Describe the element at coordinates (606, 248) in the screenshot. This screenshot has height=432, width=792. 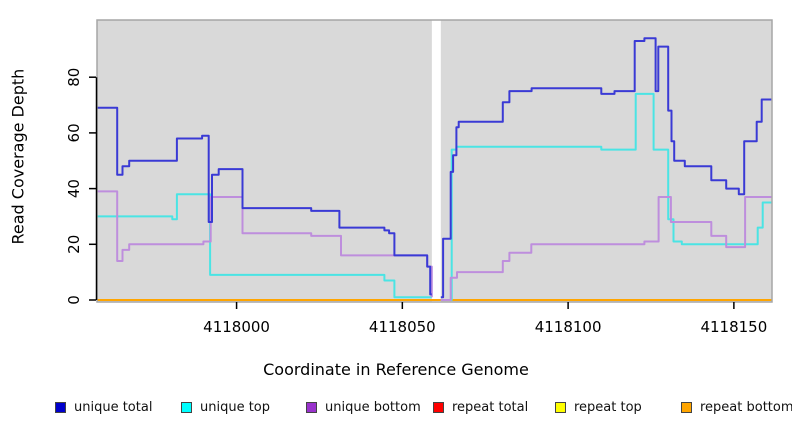
I see `series-line-unique-bottom` at that location.